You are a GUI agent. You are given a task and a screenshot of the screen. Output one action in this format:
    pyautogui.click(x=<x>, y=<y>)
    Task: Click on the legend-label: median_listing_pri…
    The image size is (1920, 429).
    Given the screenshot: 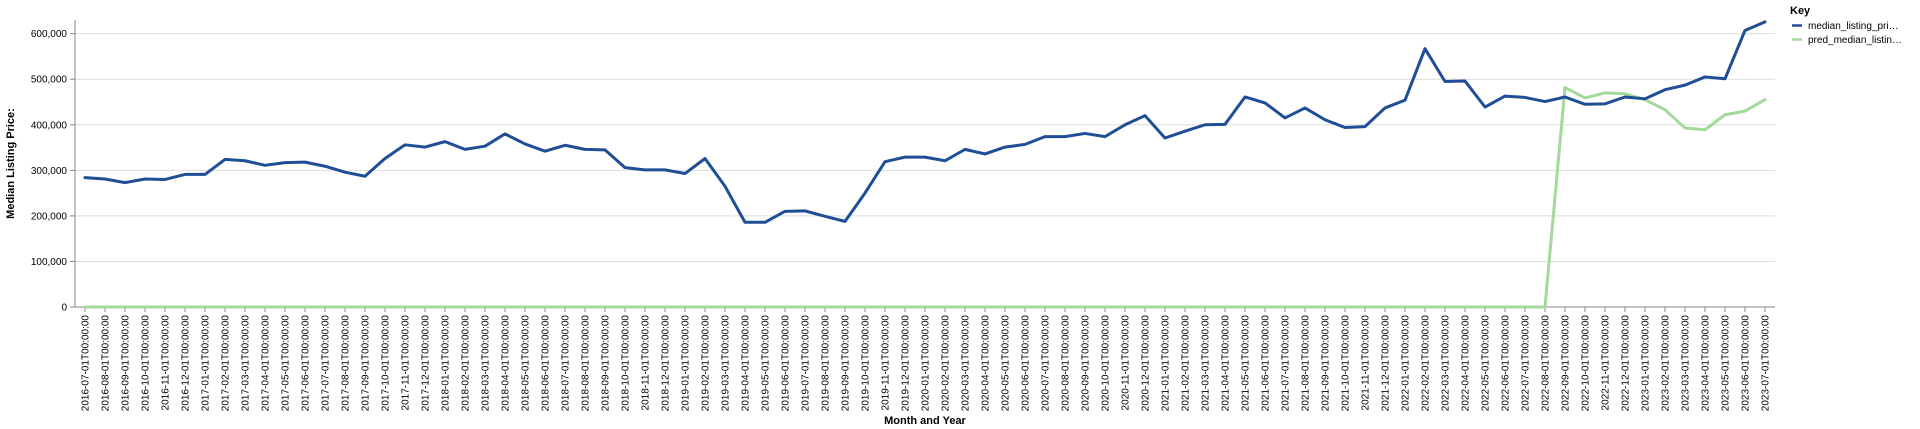 What is the action you would take?
    pyautogui.click(x=1853, y=26)
    